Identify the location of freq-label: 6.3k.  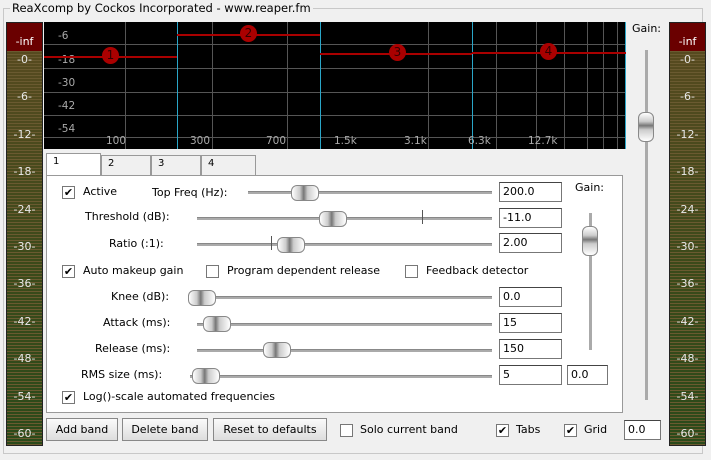
(479, 141).